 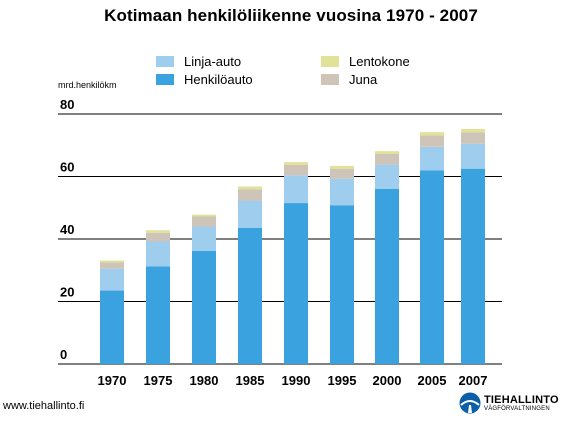 What do you see at coordinates (330, 61) in the screenshot?
I see `legend-swatch-lentokone` at bounding box center [330, 61].